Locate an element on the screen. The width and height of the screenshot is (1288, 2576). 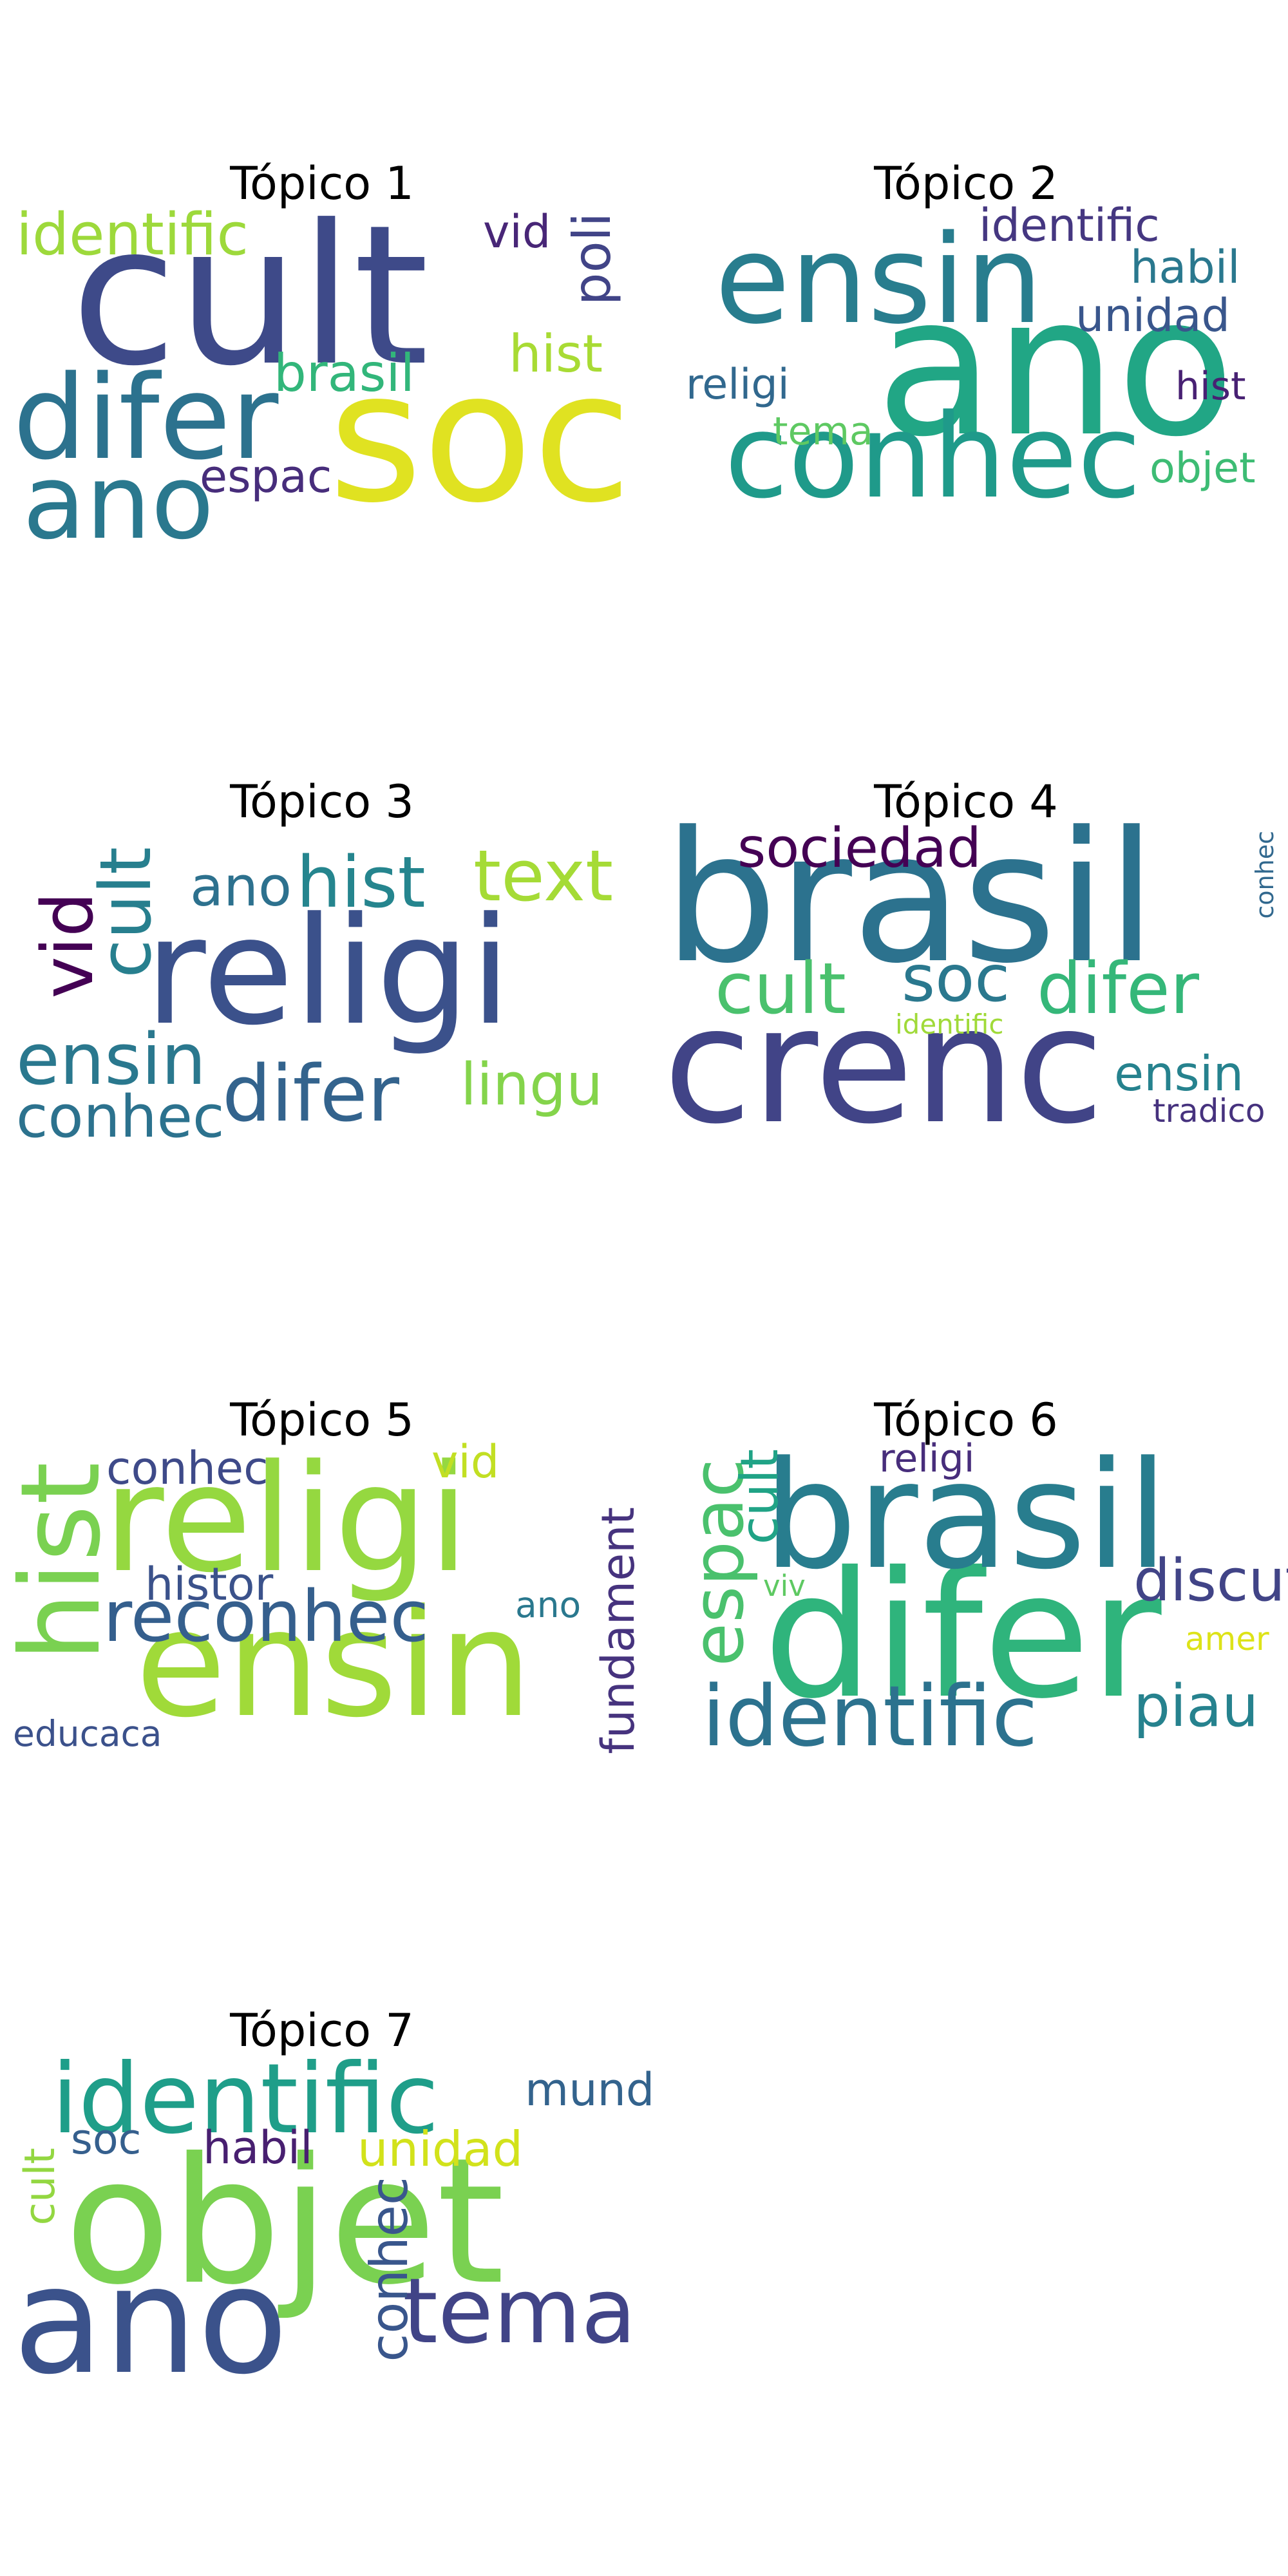
topic-4-word: identific is located at coordinates (949, 1025).